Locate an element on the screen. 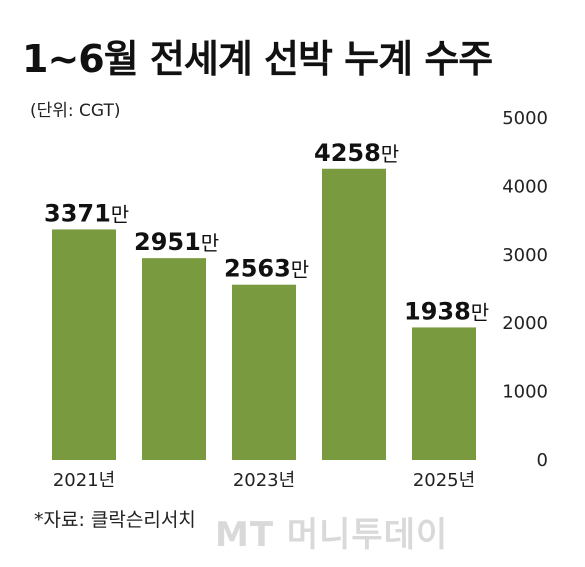  bar-value-number: 1938 is located at coordinates (437, 311).